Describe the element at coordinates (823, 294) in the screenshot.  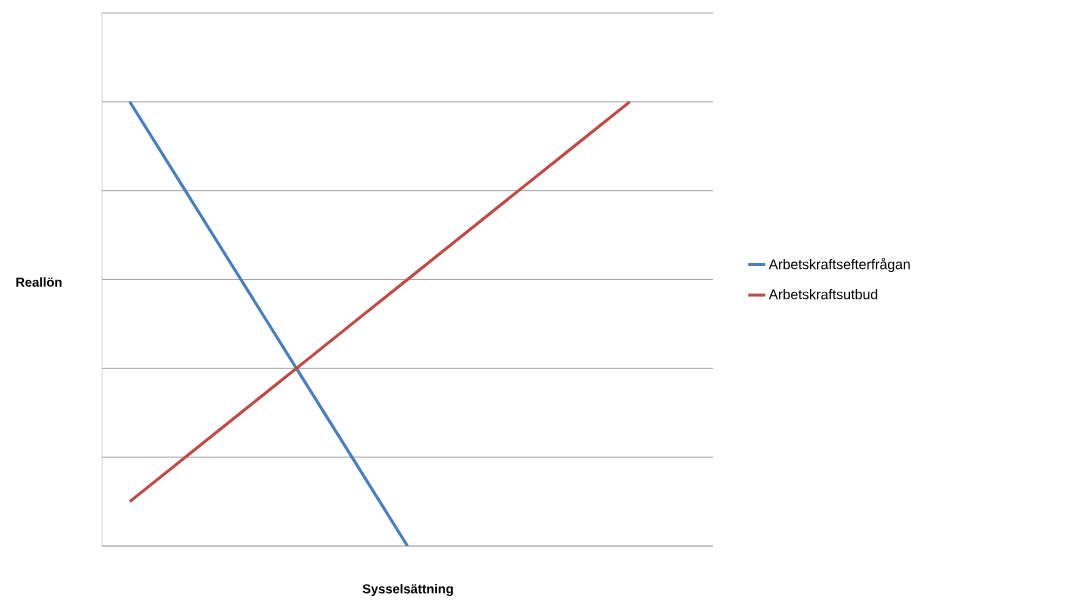
I see `legend-label: Arbetskraftsutbud` at that location.